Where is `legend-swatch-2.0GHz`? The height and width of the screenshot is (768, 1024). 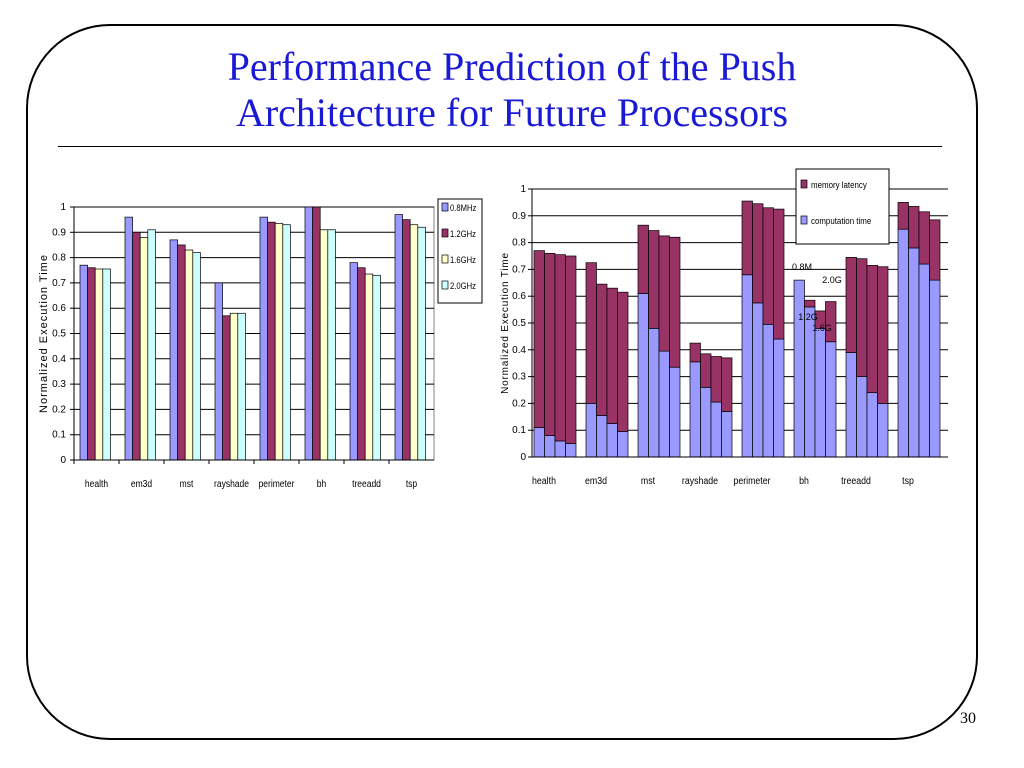
legend-swatch-2.0GHz is located at coordinates (445, 285).